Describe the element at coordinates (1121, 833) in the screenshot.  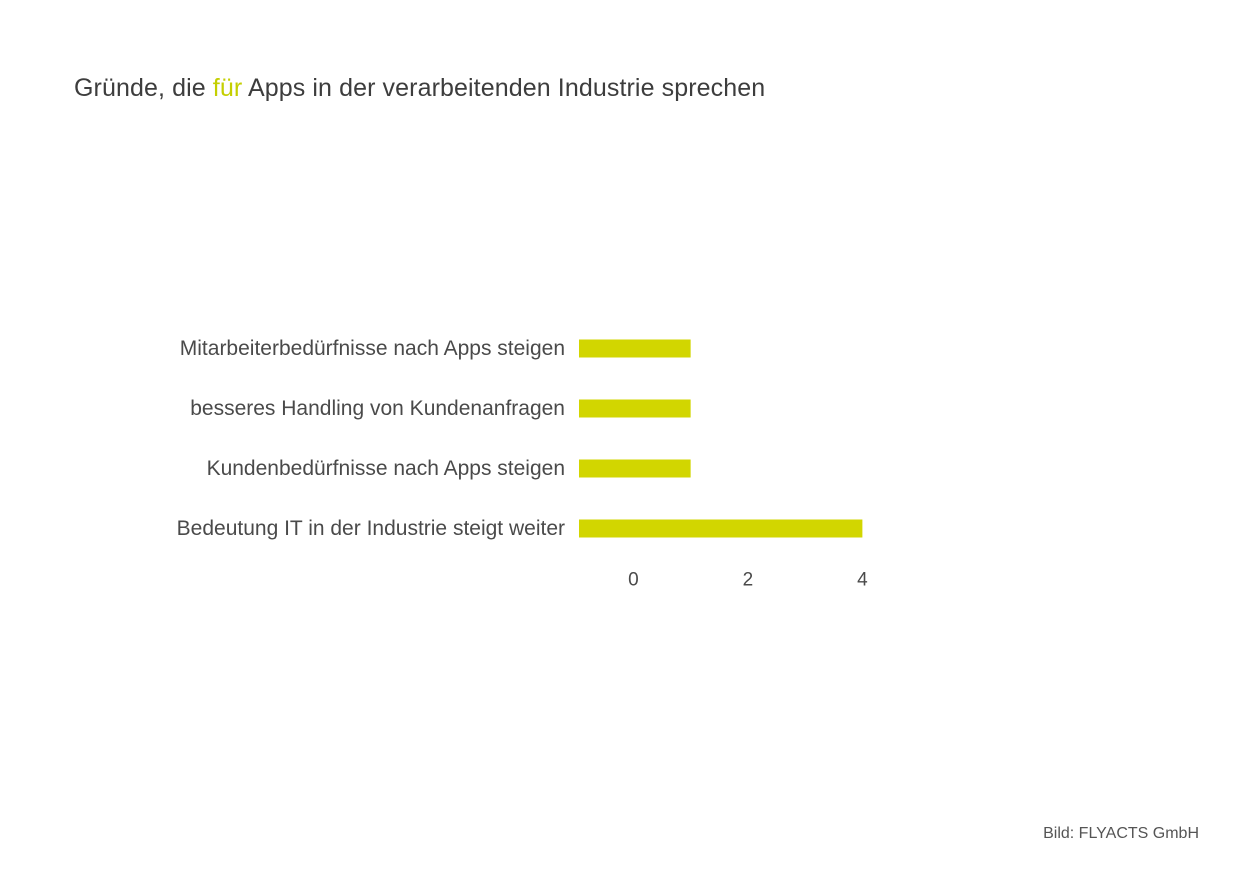
I see `image-credit: Bild: FLYACTS GmbH` at that location.